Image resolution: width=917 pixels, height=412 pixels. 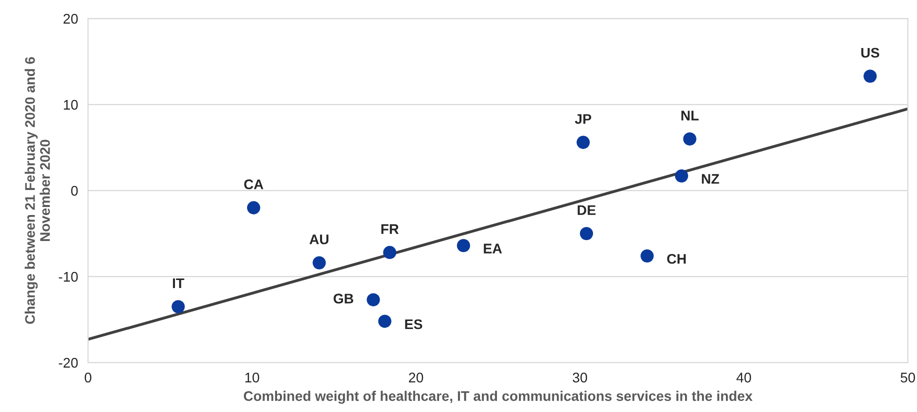 What do you see at coordinates (71, 105) in the screenshot?
I see `y-tick-label: 10` at bounding box center [71, 105].